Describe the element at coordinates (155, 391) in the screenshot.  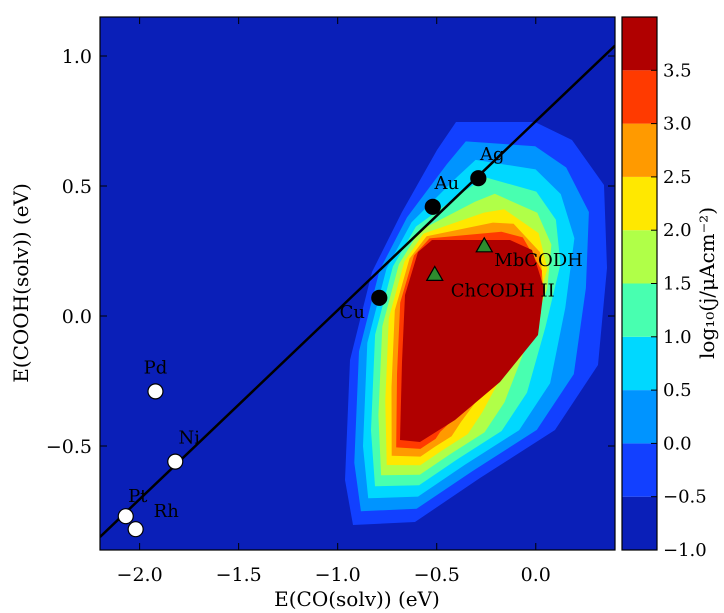
I see `point-pd` at that location.